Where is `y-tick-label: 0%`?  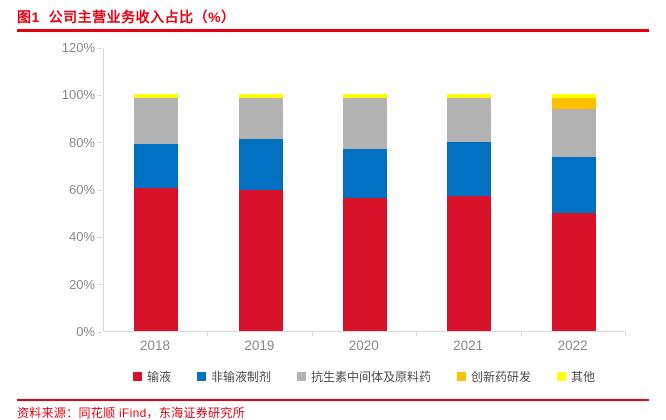 y-tick-label: 0% is located at coordinates (85, 331).